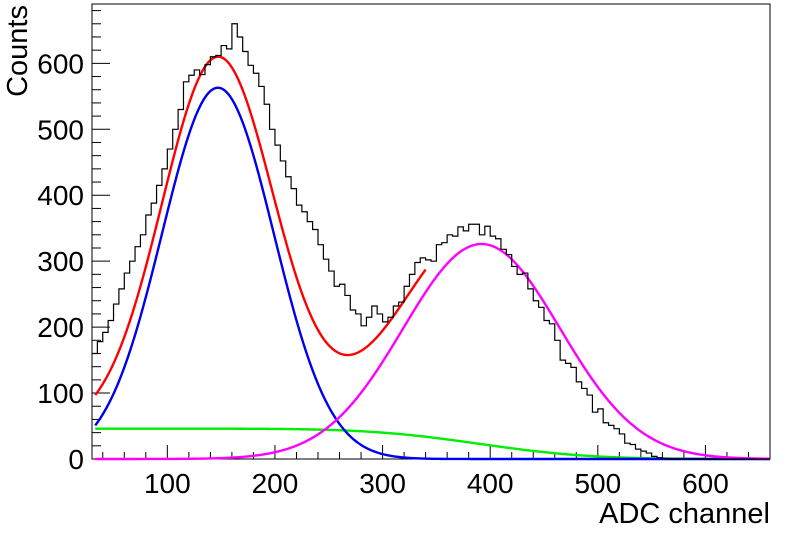 The image size is (788, 536). What do you see at coordinates (60, 195) in the screenshot?
I see `y-tick-label: 400` at bounding box center [60, 195].